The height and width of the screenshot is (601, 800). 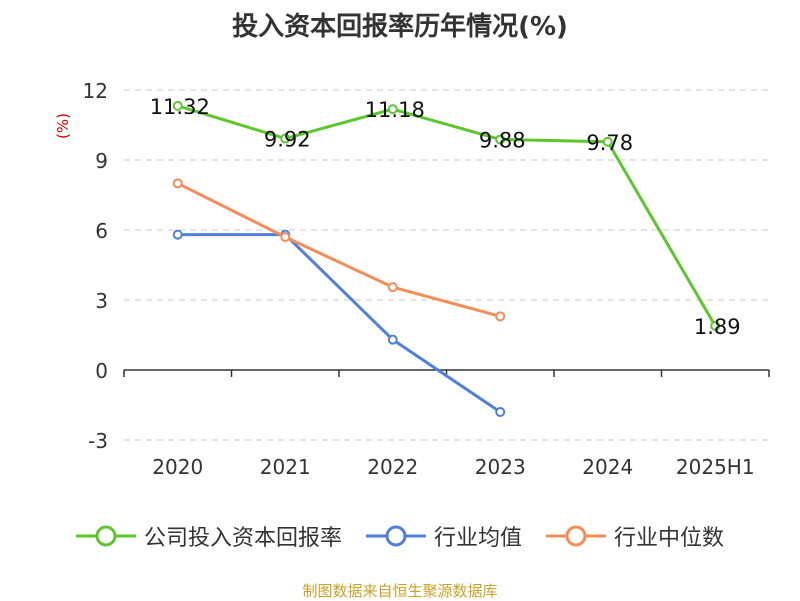 I want to click on x-tick-label: 2020, so click(x=177, y=467).